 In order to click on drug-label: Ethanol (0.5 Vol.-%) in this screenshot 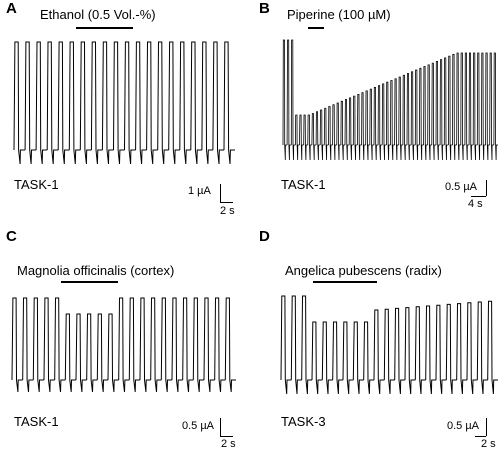, I will do `click(98, 14)`.